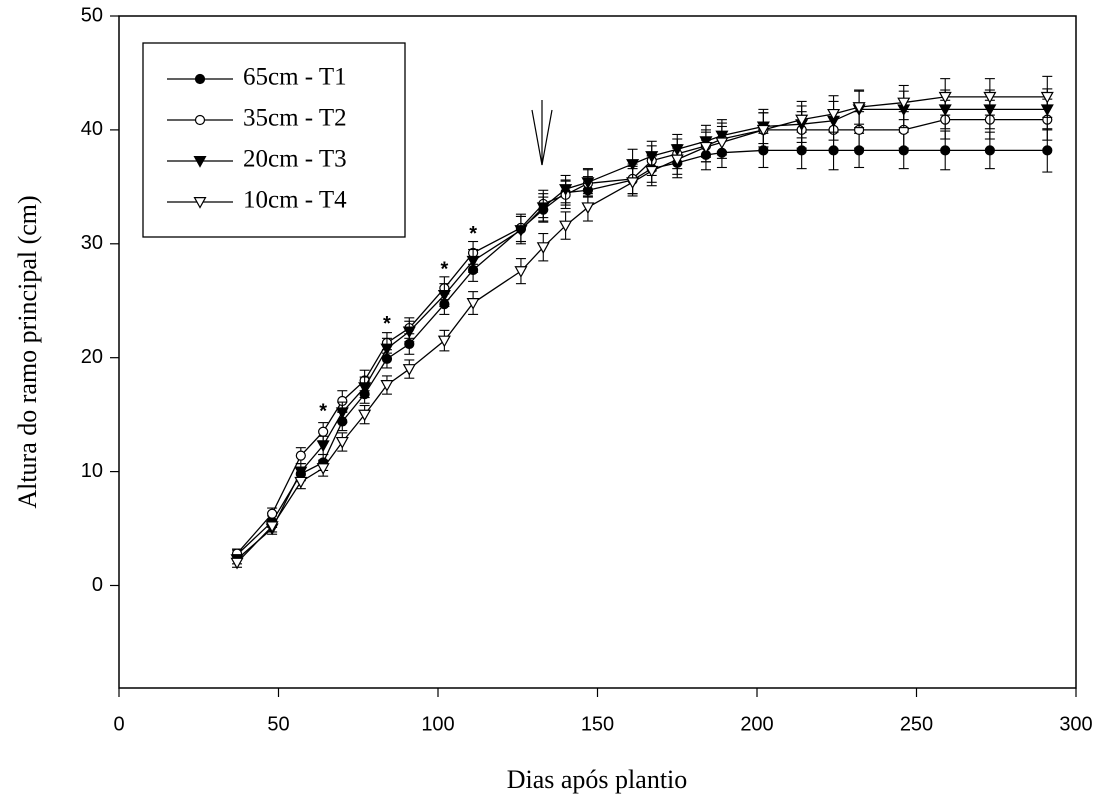  What do you see at coordinates (756, 724) in the screenshot?
I see `x-tick-label: 200` at bounding box center [756, 724].